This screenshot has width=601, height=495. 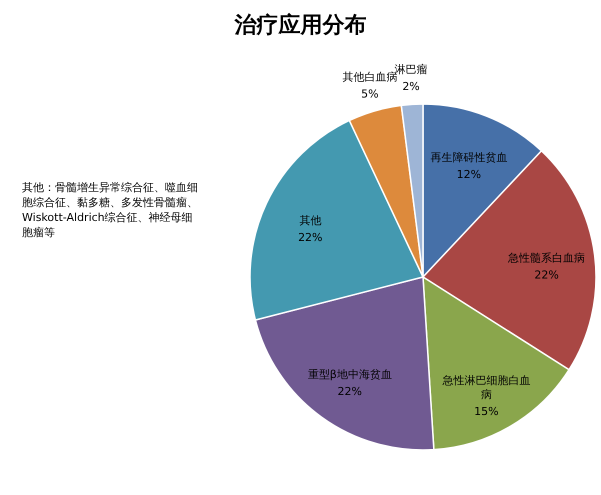 What do you see at coordinates (370, 93) in the screenshot?
I see `data-label: 5%` at bounding box center [370, 93].